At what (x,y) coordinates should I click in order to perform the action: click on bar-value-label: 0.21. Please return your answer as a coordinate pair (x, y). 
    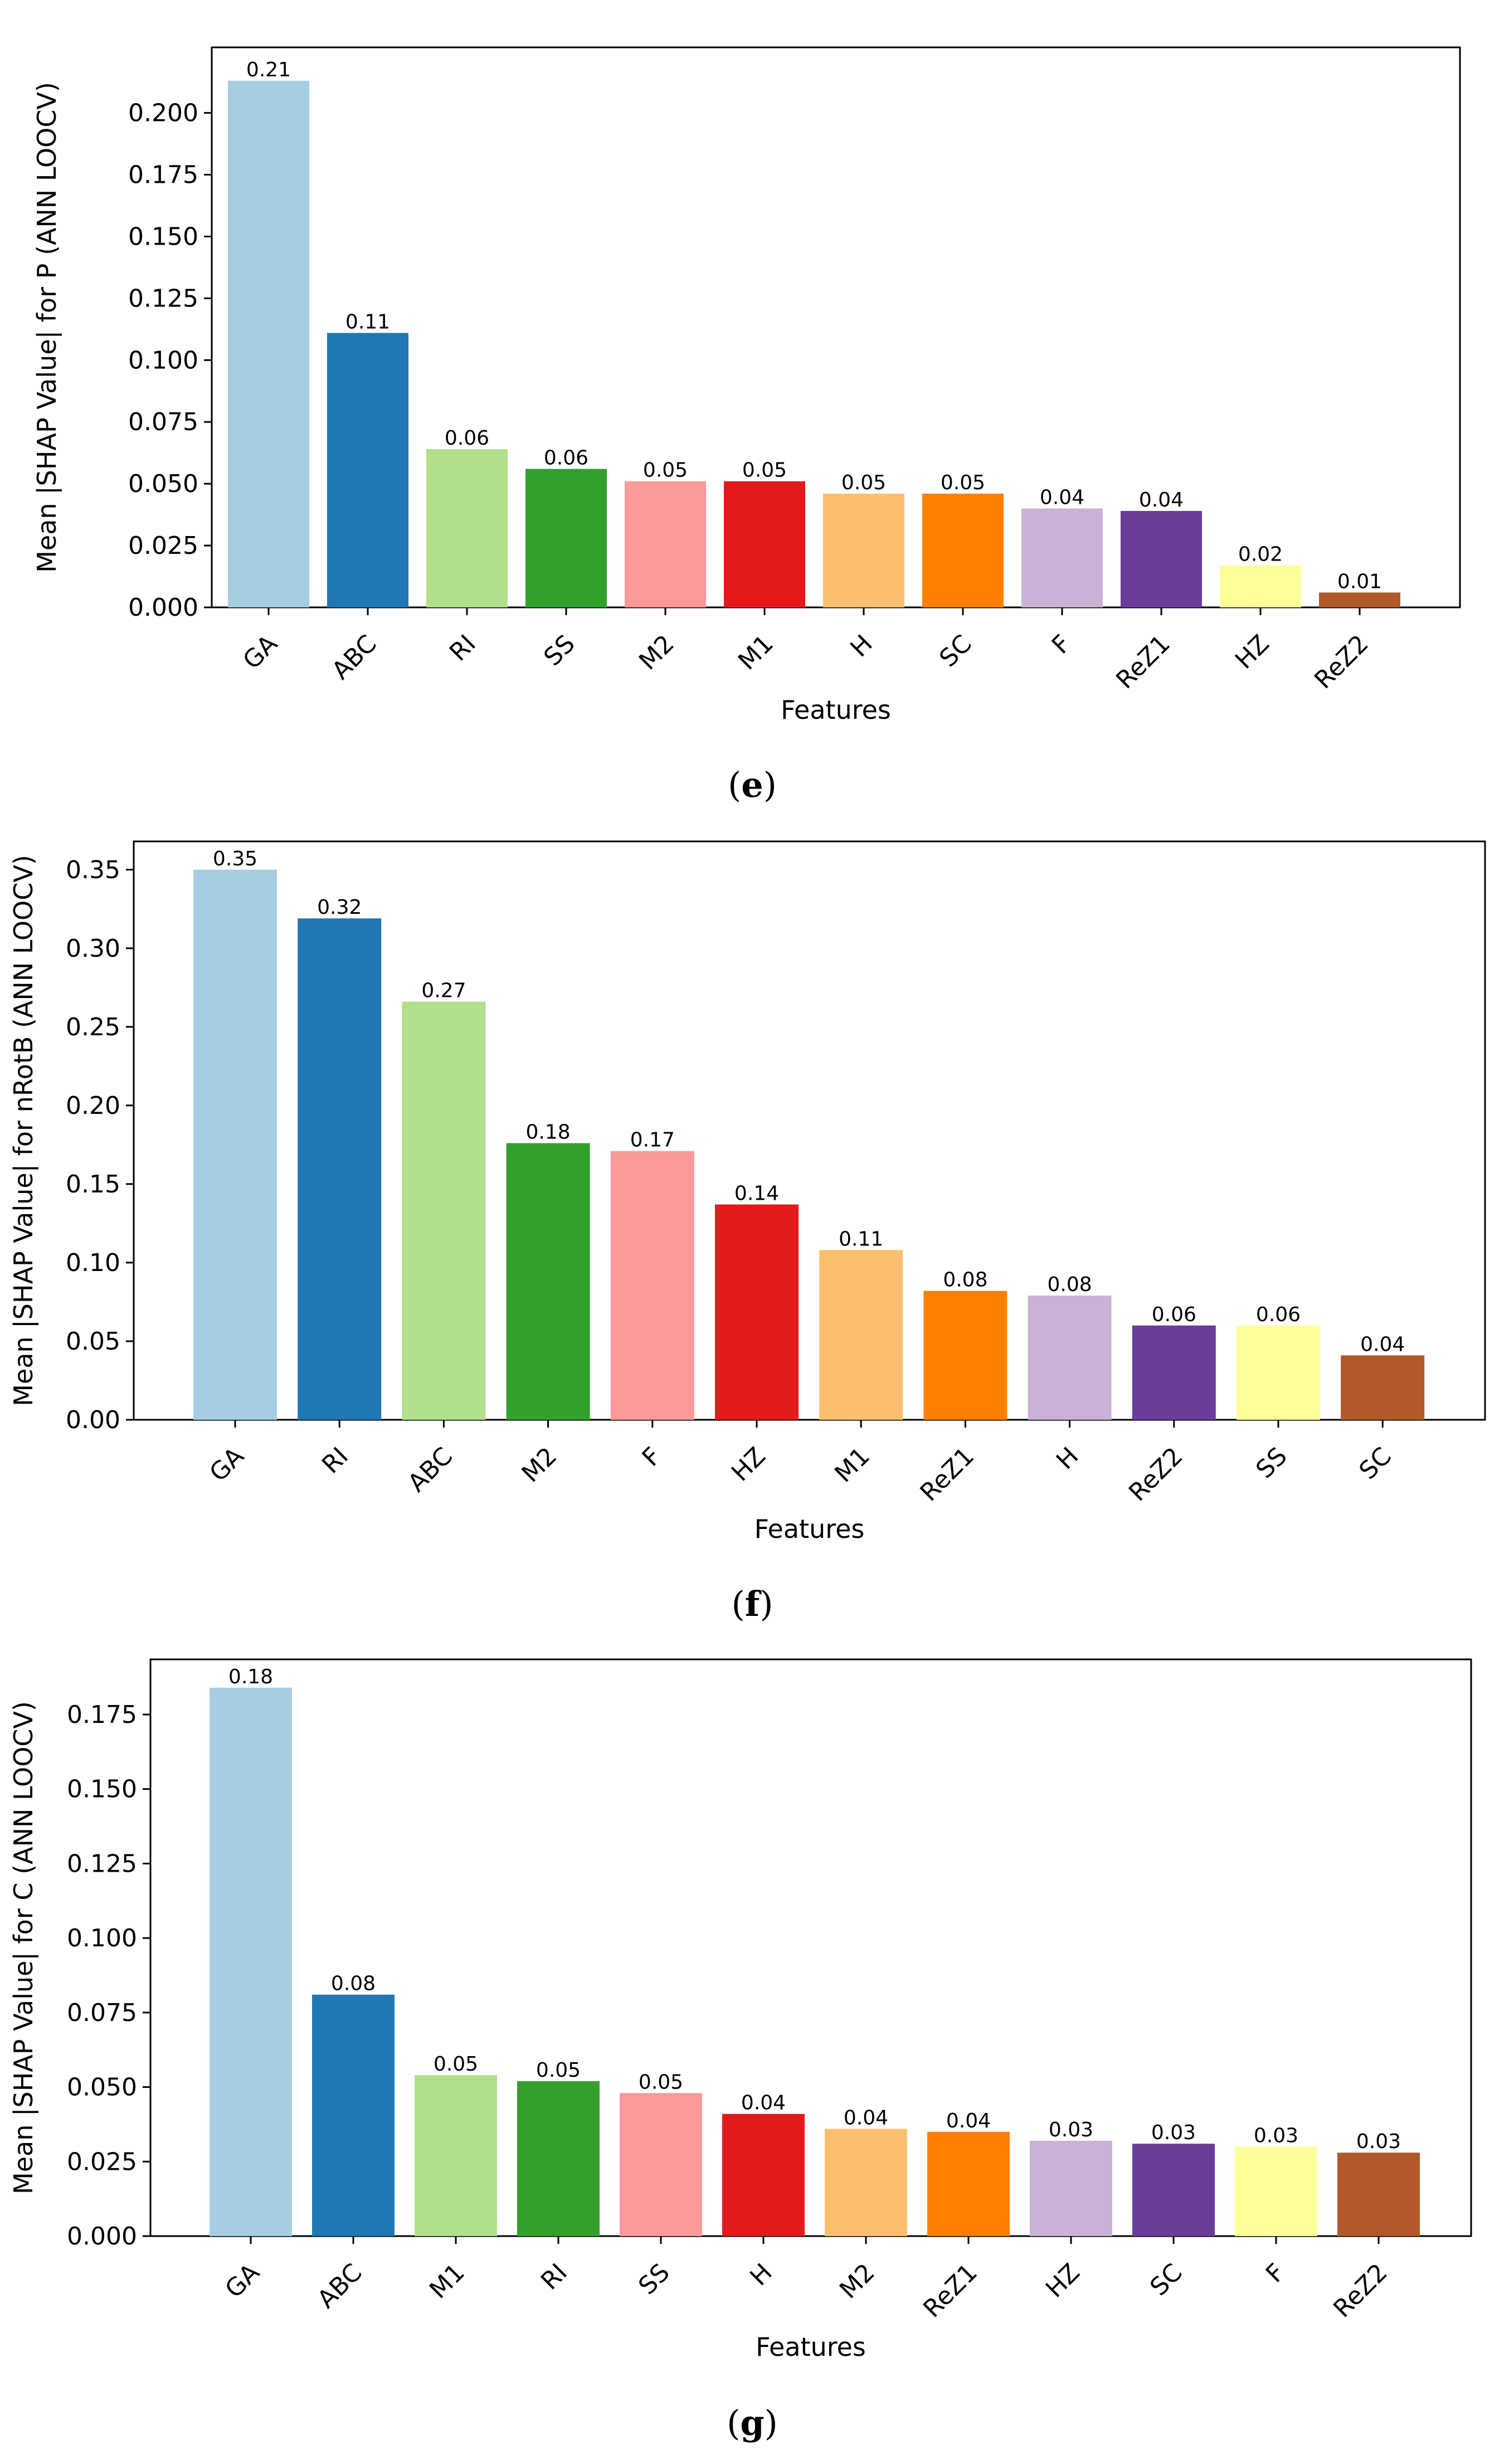
    Looking at the image, I should click on (268, 70).